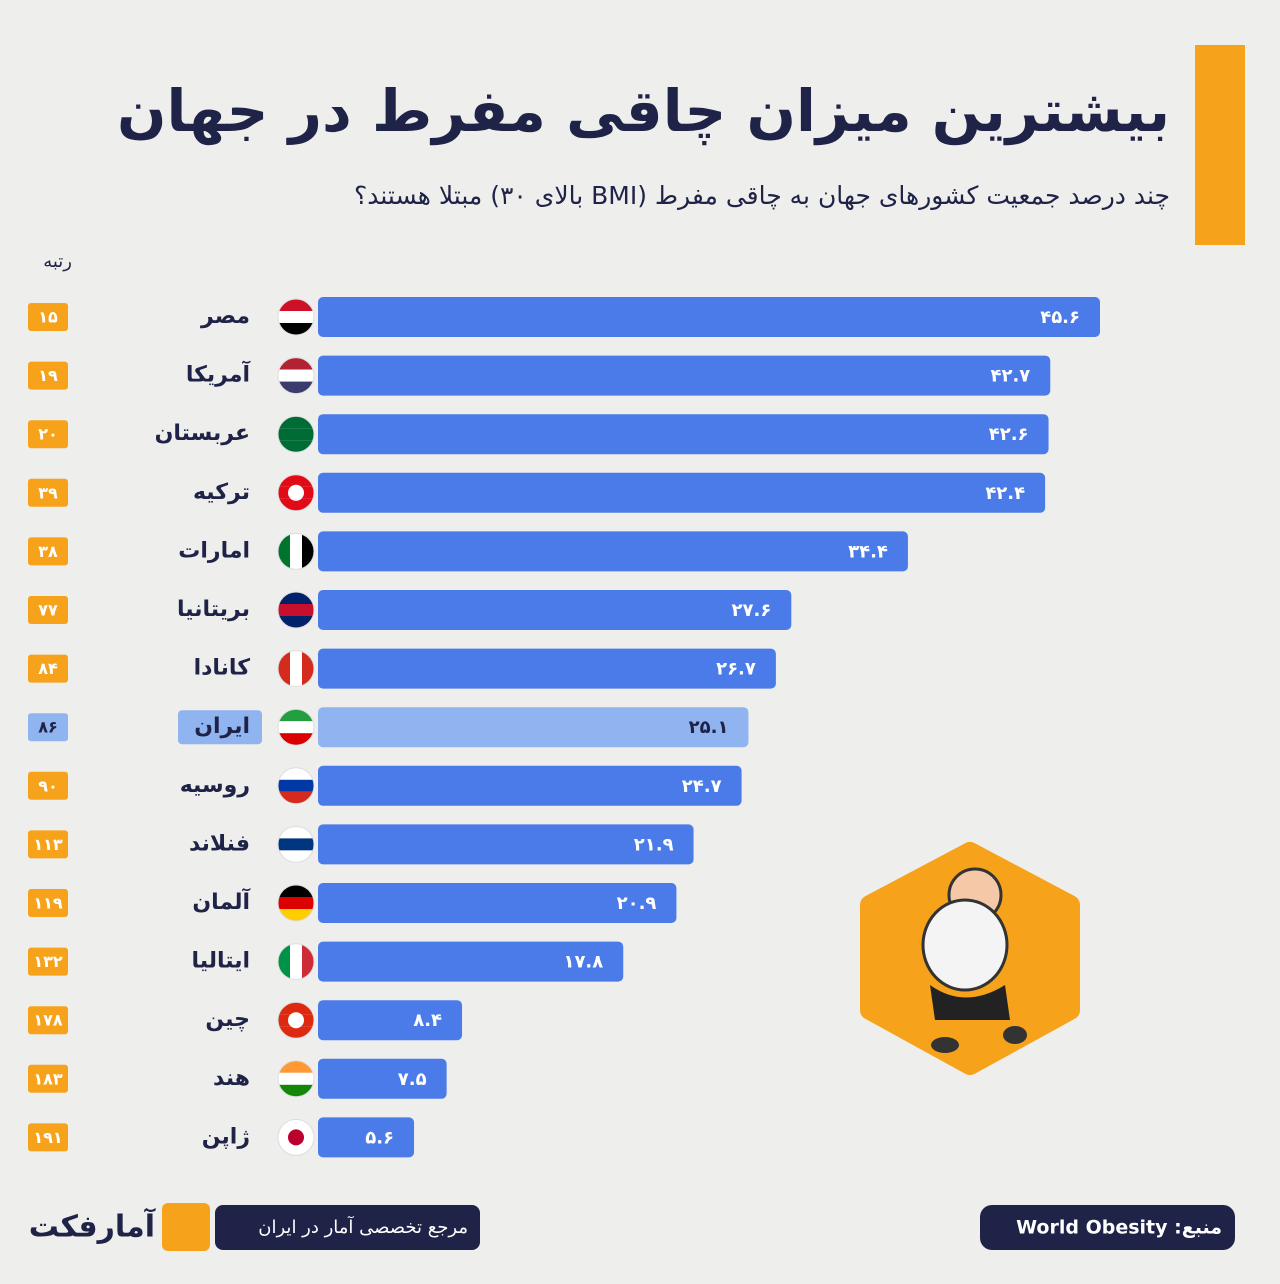 Image resolution: width=1280 pixels, height=1284 pixels. Describe the element at coordinates (48, 903) in the screenshot. I see `rank-label: ۱۱۹` at that location.